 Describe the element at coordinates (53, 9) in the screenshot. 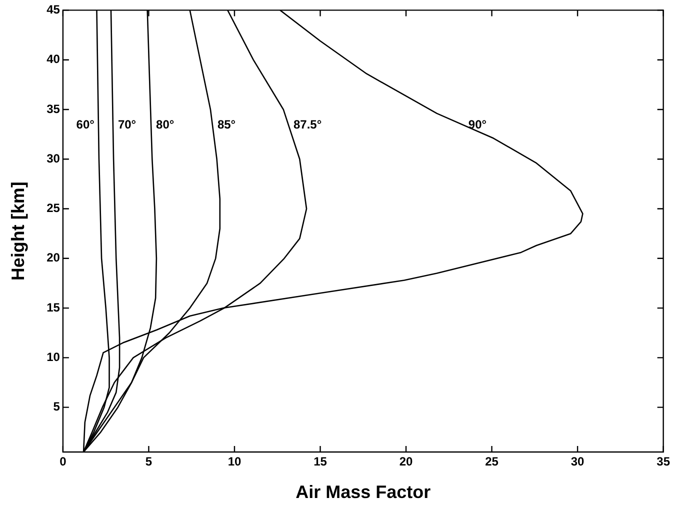

I see `y-tick-label: 45` at that location.